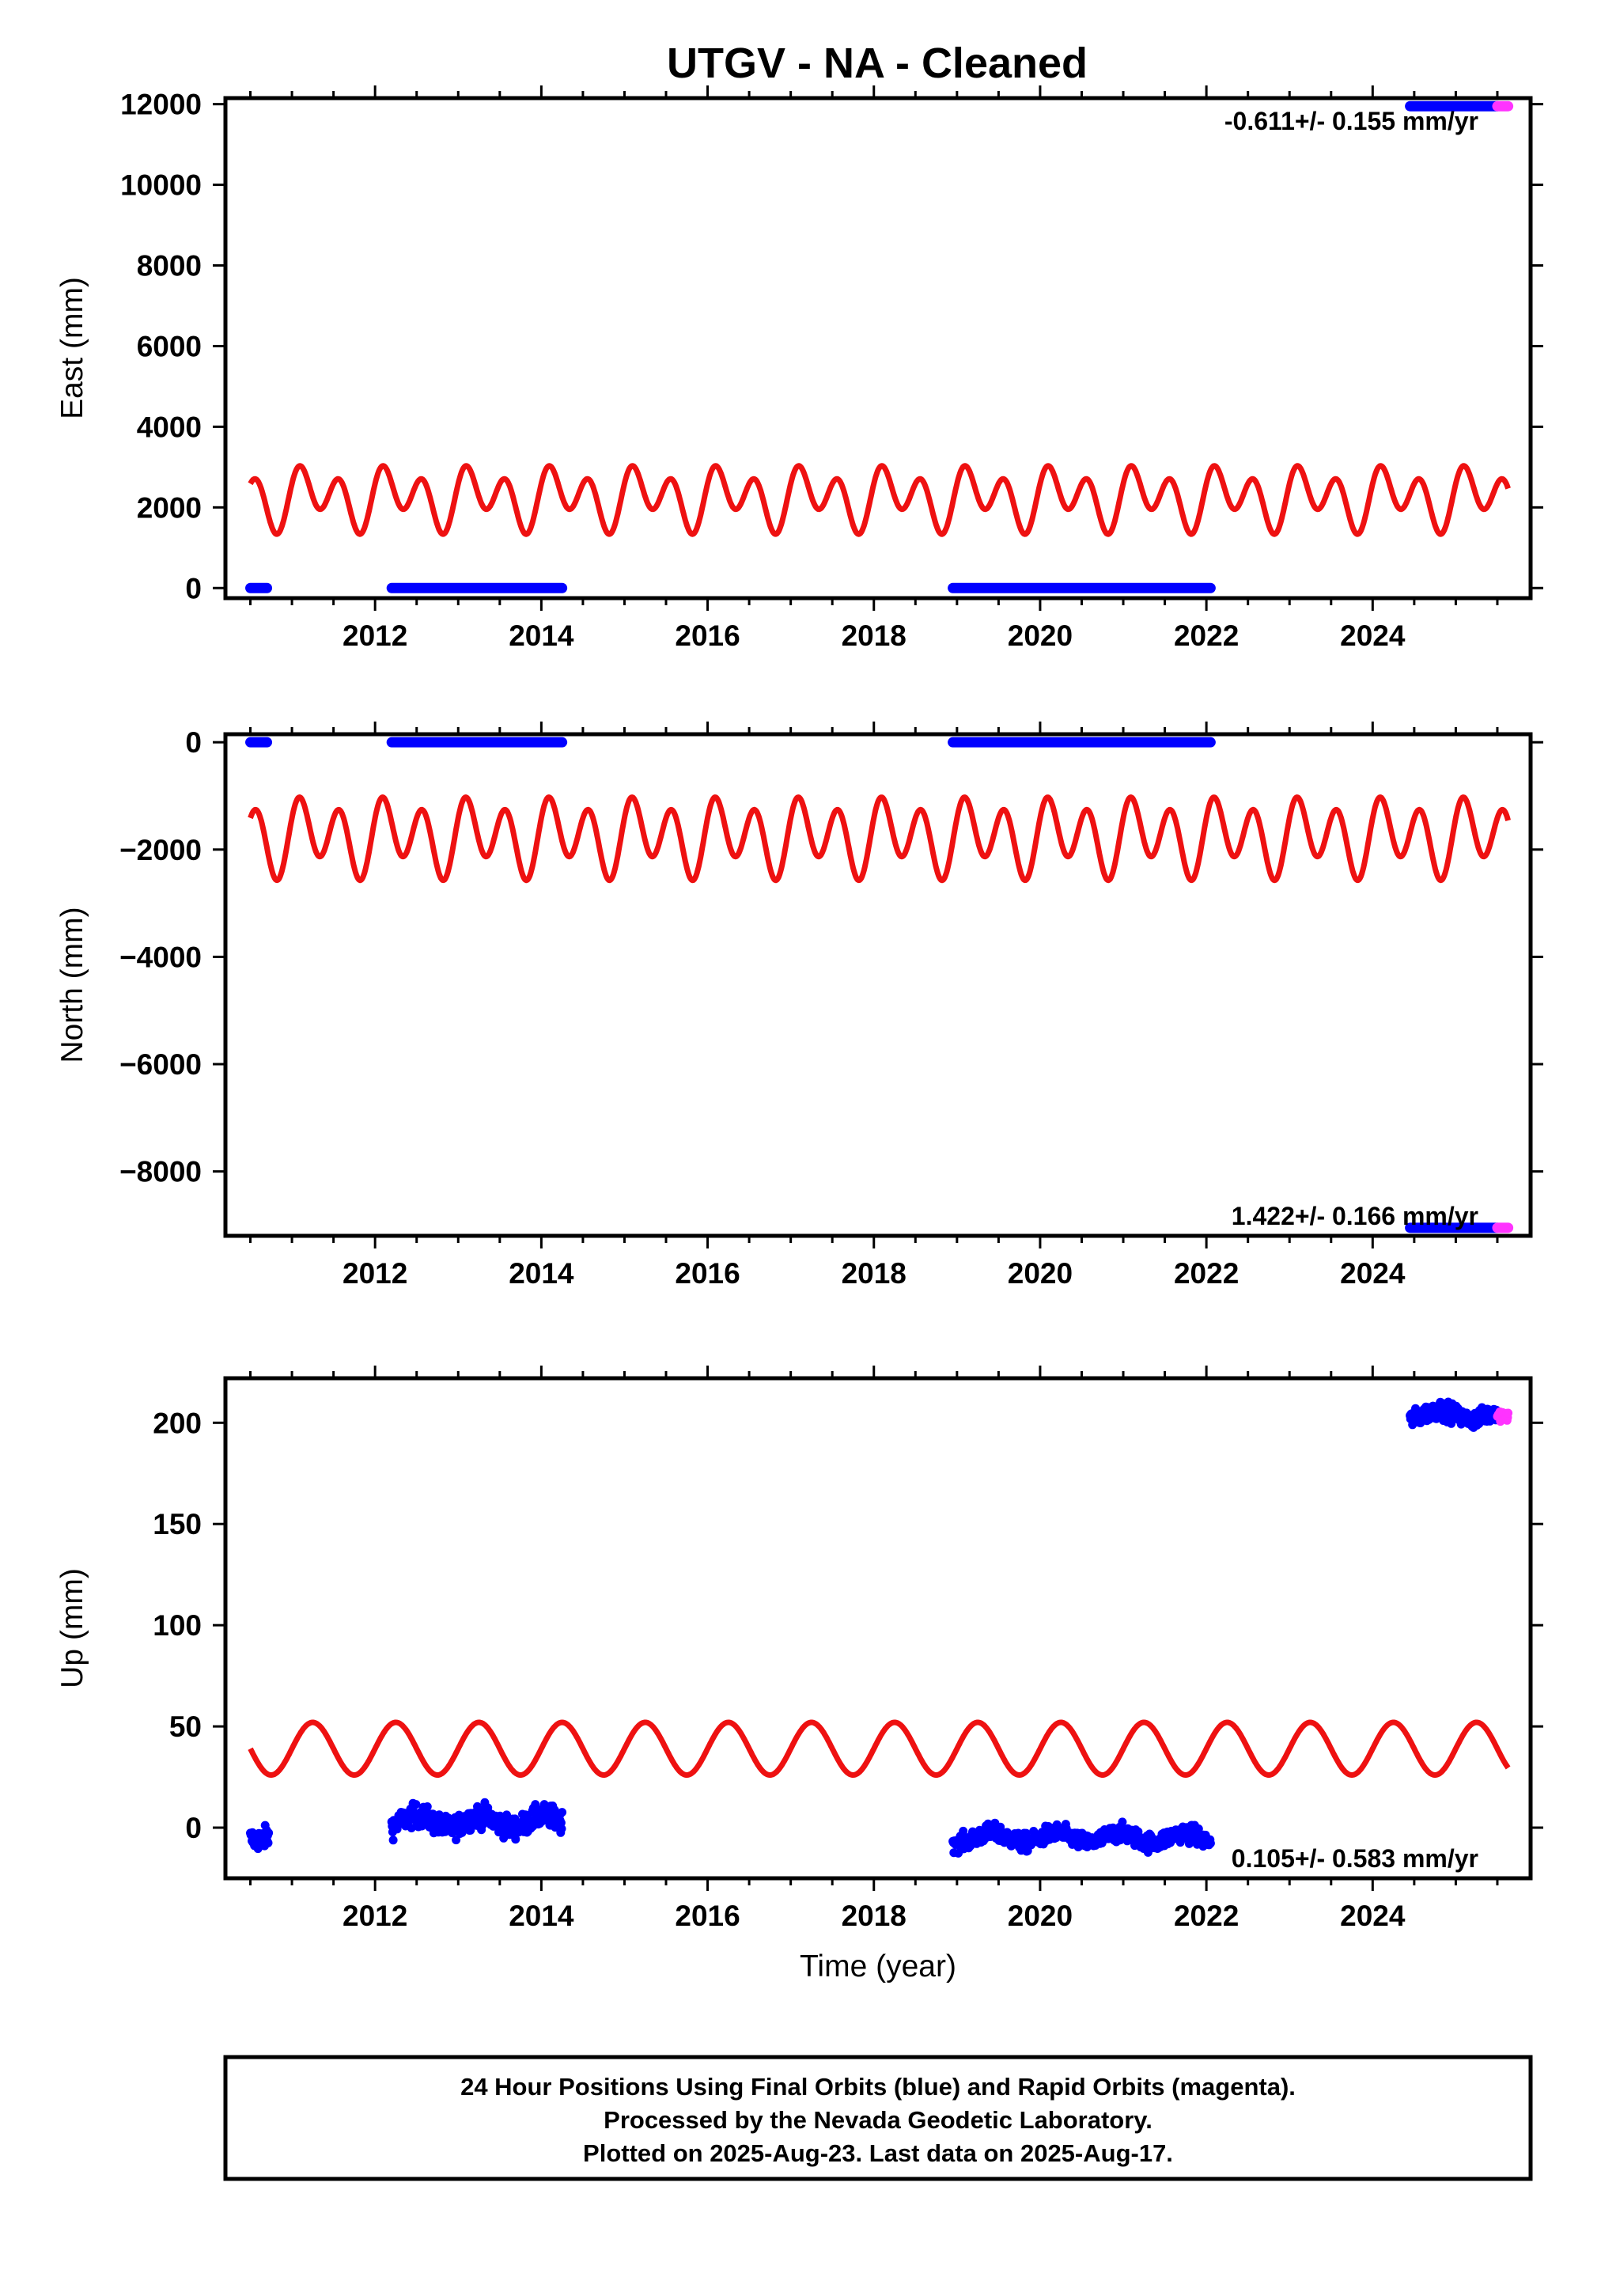  What do you see at coordinates (1373, 635) in the screenshot?
I see `east-x-tick-label: 2024` at bounding box center [1373, 635].